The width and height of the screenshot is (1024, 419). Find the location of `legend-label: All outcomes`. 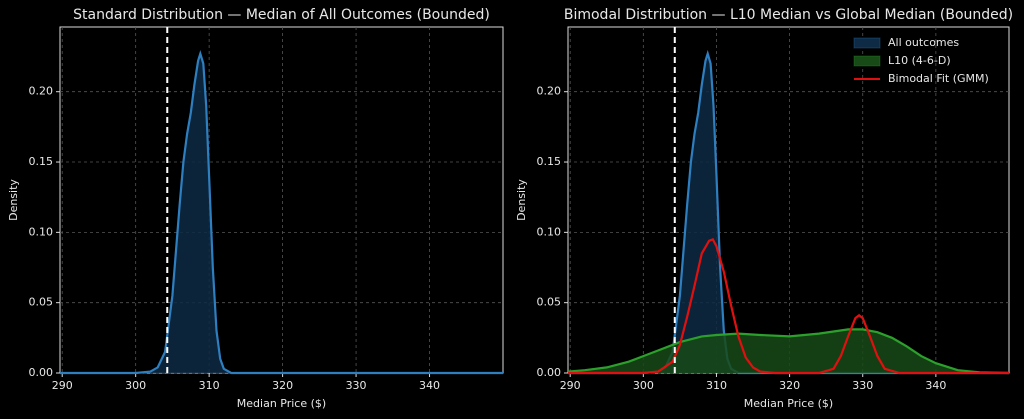

legend-label: All outcomes is located at coordinates (923, 42).